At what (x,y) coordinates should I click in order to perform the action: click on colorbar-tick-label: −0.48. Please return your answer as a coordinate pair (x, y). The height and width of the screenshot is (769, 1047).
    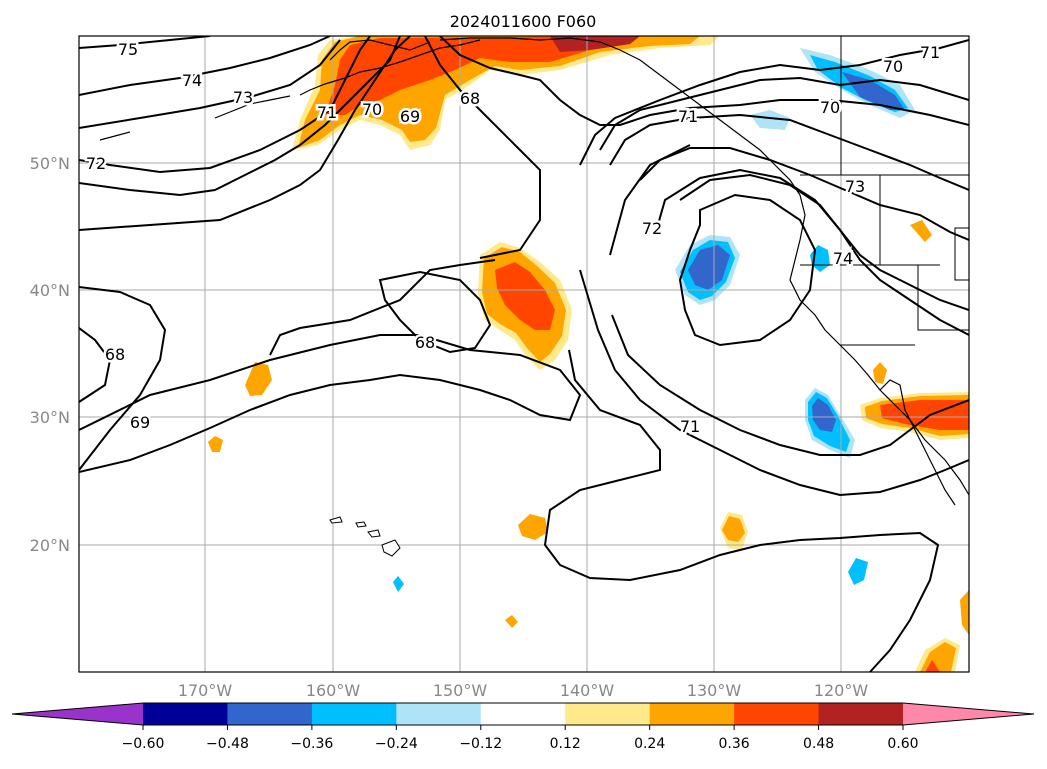
    Looking at the image, I should click on (227, 744).